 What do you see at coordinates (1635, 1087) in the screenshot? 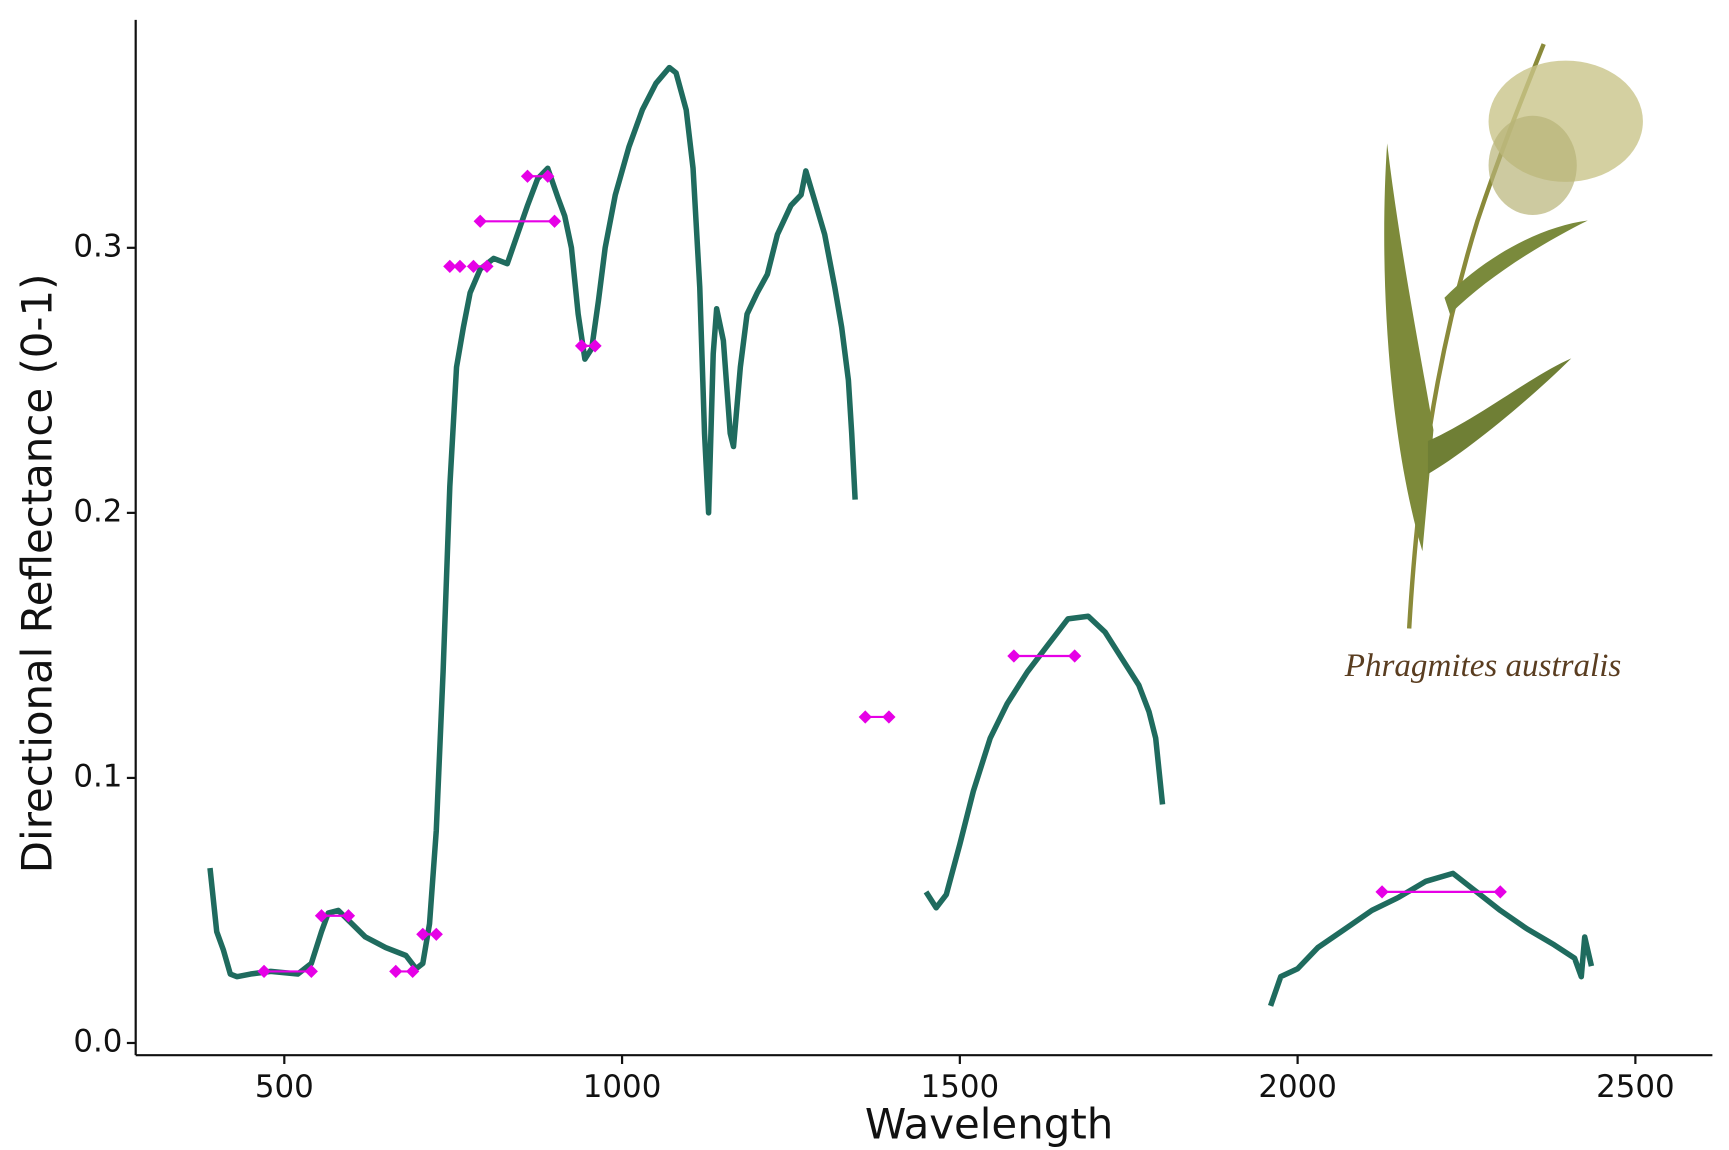
I see `x-tick-label: 2500` at bounding box center [1635, 1087].